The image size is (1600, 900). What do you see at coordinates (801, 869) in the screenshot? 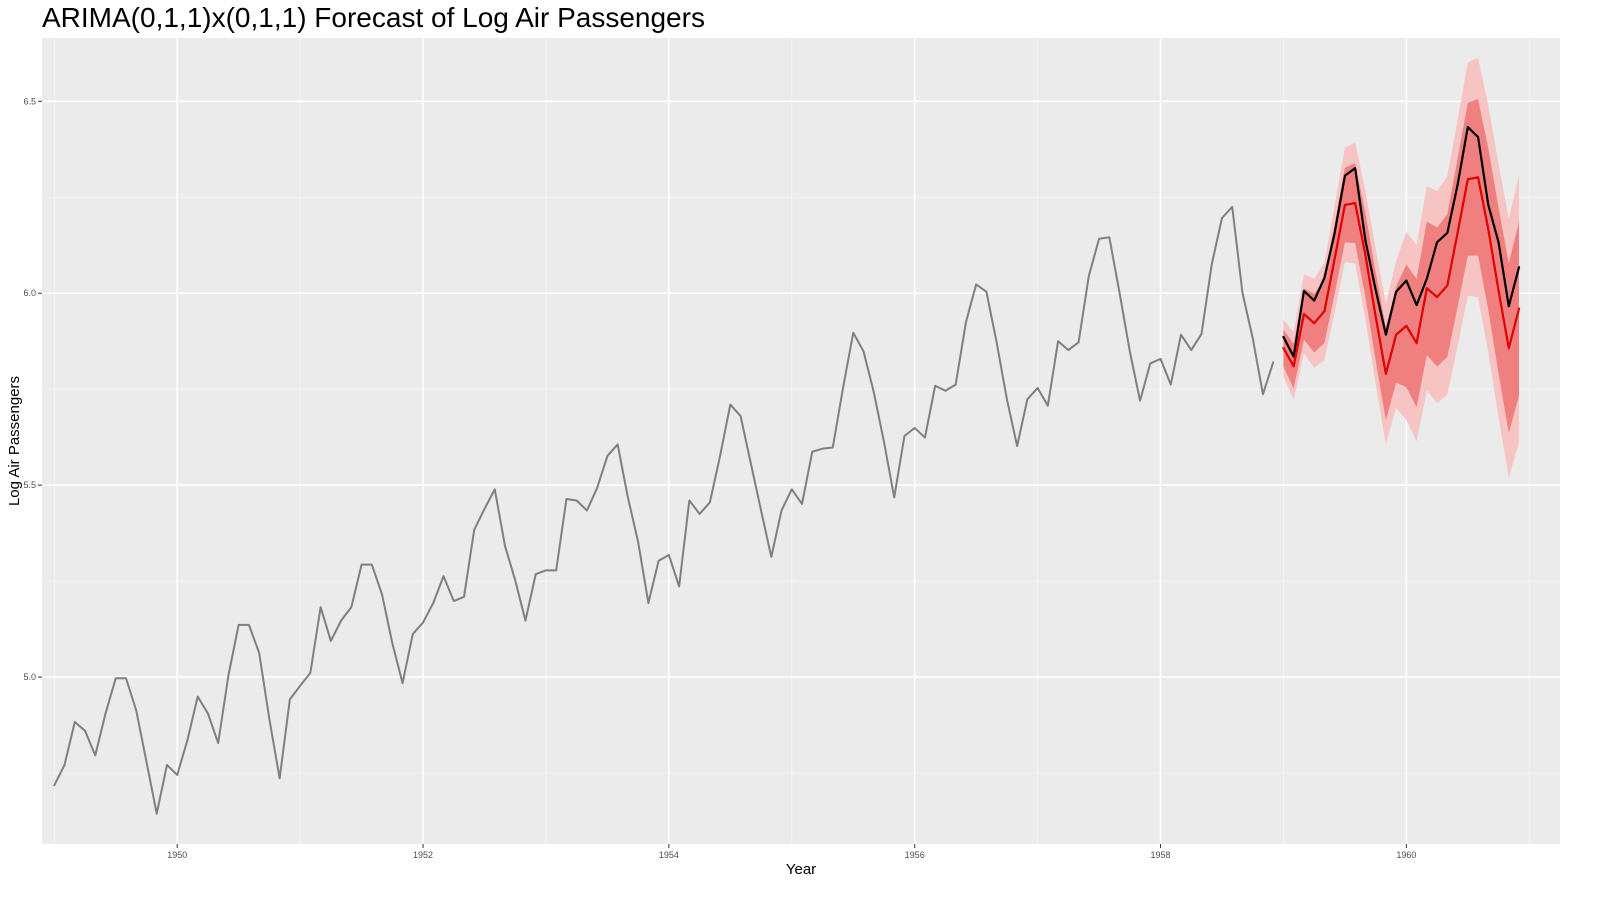
I see `x-axis-title: Year` at bounding box center [801, 869].